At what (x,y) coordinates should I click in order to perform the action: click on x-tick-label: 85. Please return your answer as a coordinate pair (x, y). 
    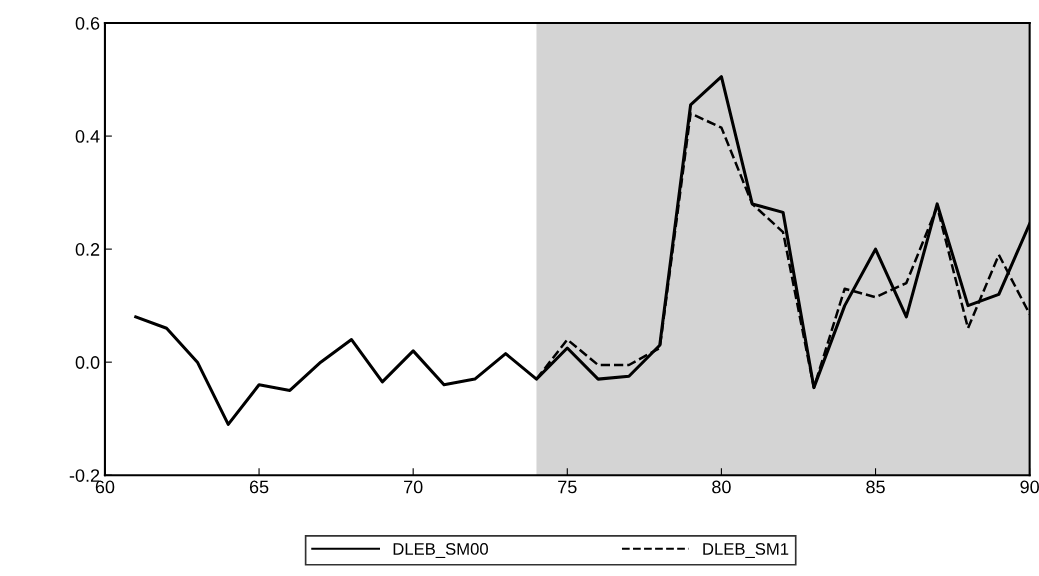
    Looking at the image, I should click on (875, 487).